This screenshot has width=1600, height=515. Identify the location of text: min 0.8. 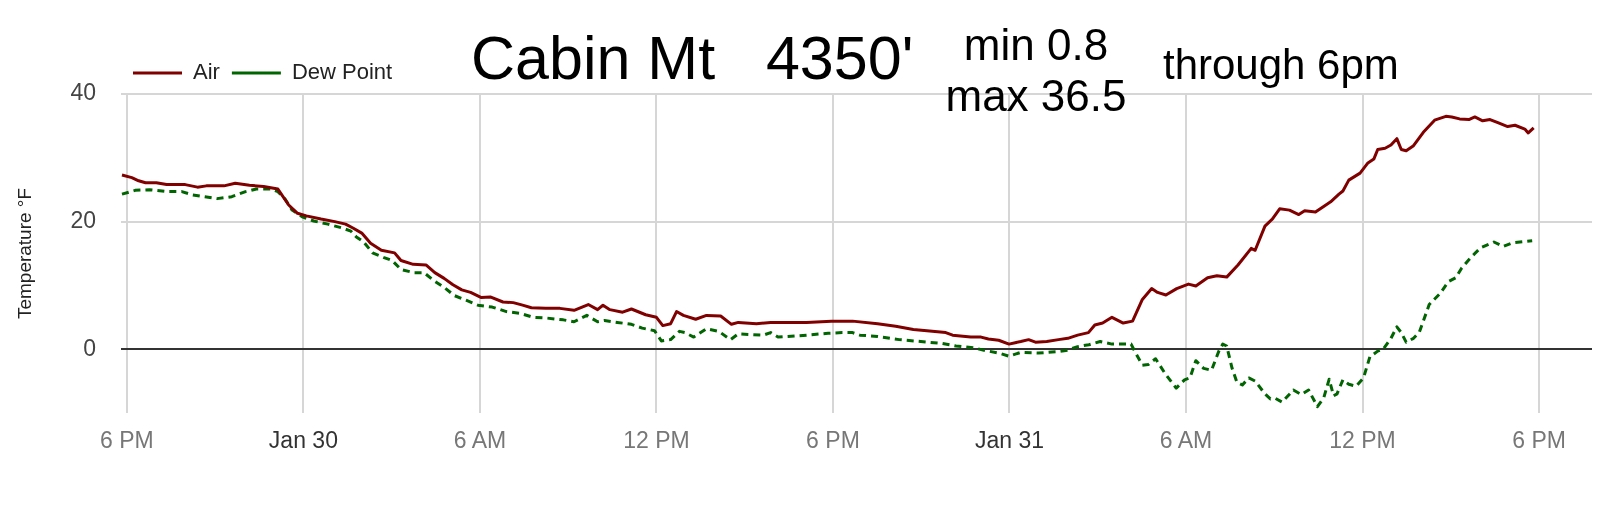
(1036, 44).